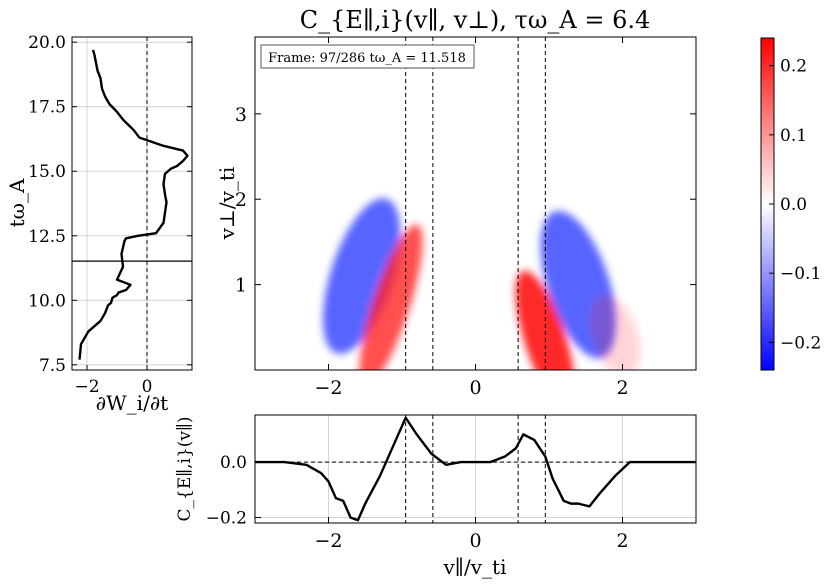 This screenshot has height=586, width=831. What do you see at coordinates (47, 301) in the screenshot?
I see `left-ytick-label: 10.0` at bounding box center [47, 301].